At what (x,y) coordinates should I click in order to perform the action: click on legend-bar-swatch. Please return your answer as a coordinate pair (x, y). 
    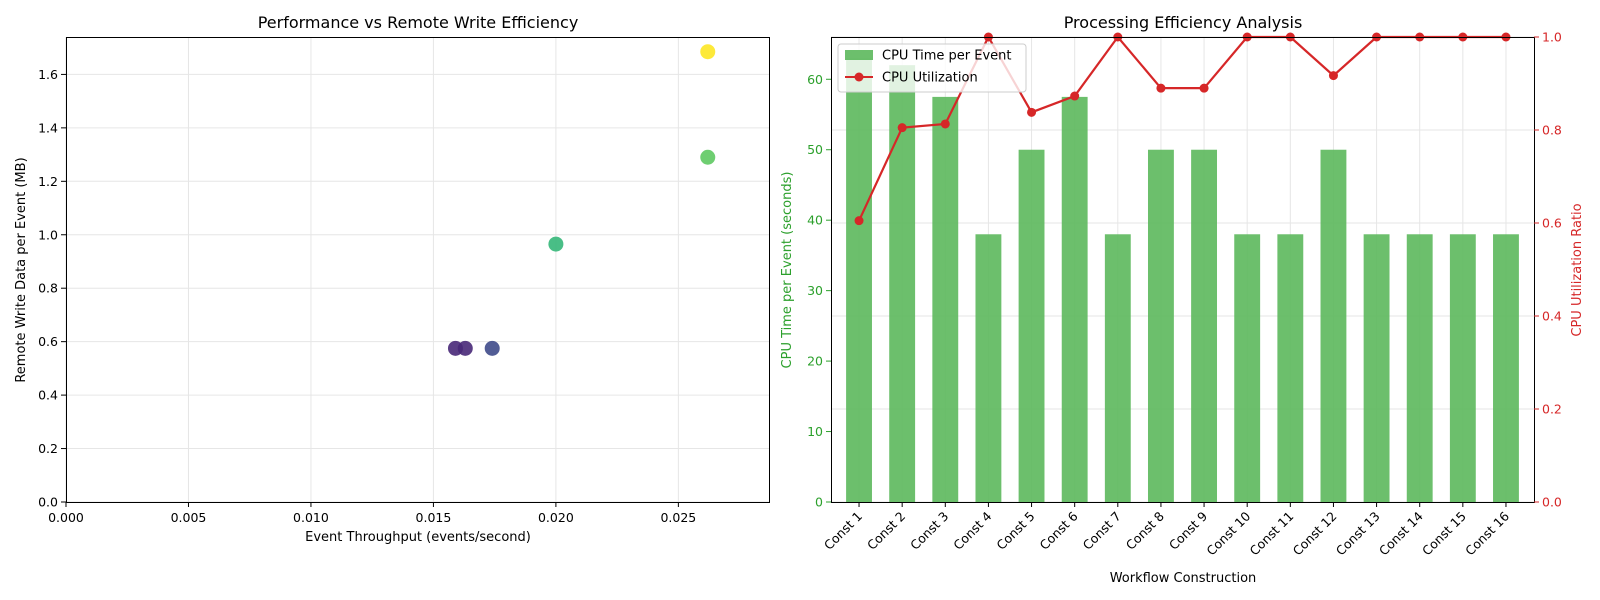
    Looking at the image, I should click on (859, 55).